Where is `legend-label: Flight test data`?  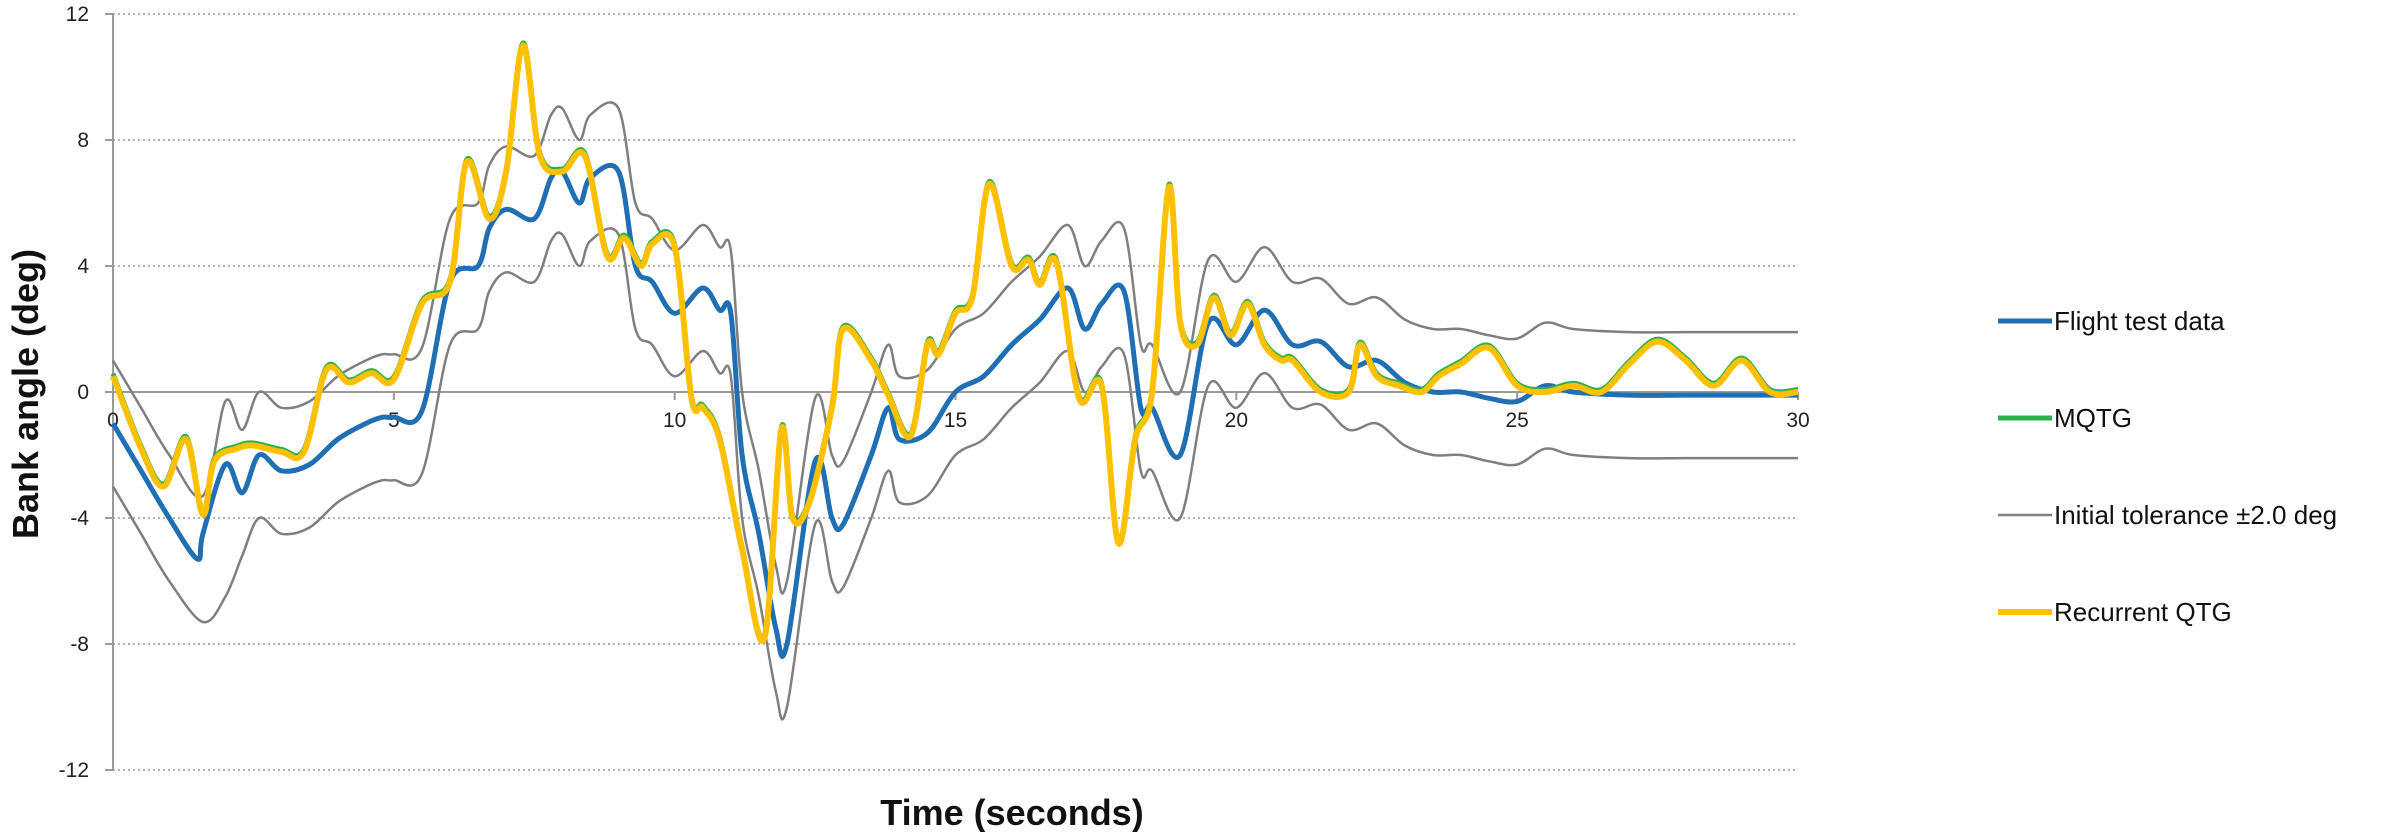
legend-label: Flight test data is located at coordinates (2139, 321).